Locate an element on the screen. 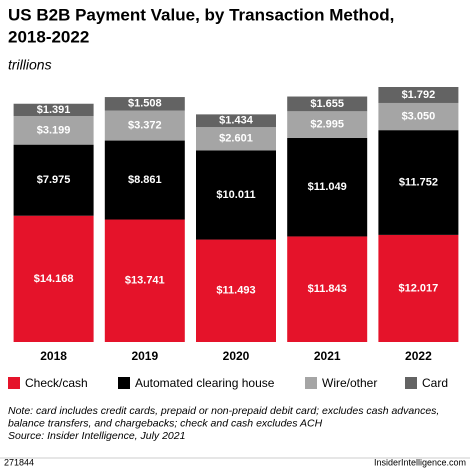 The height and width of the screenshot is (468, 470). data-label: $11.843 is located at coordinates (327, 289).